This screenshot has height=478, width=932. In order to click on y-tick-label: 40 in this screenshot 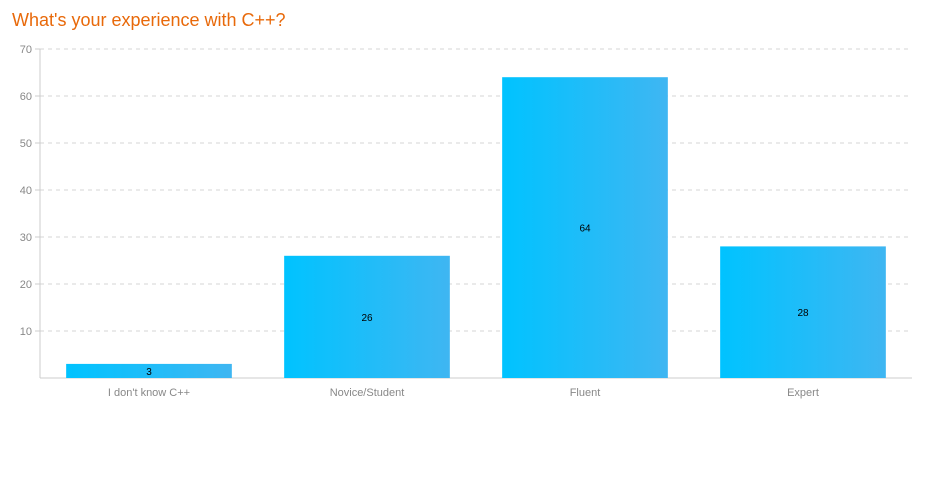, I will do `click(26, 191)`.